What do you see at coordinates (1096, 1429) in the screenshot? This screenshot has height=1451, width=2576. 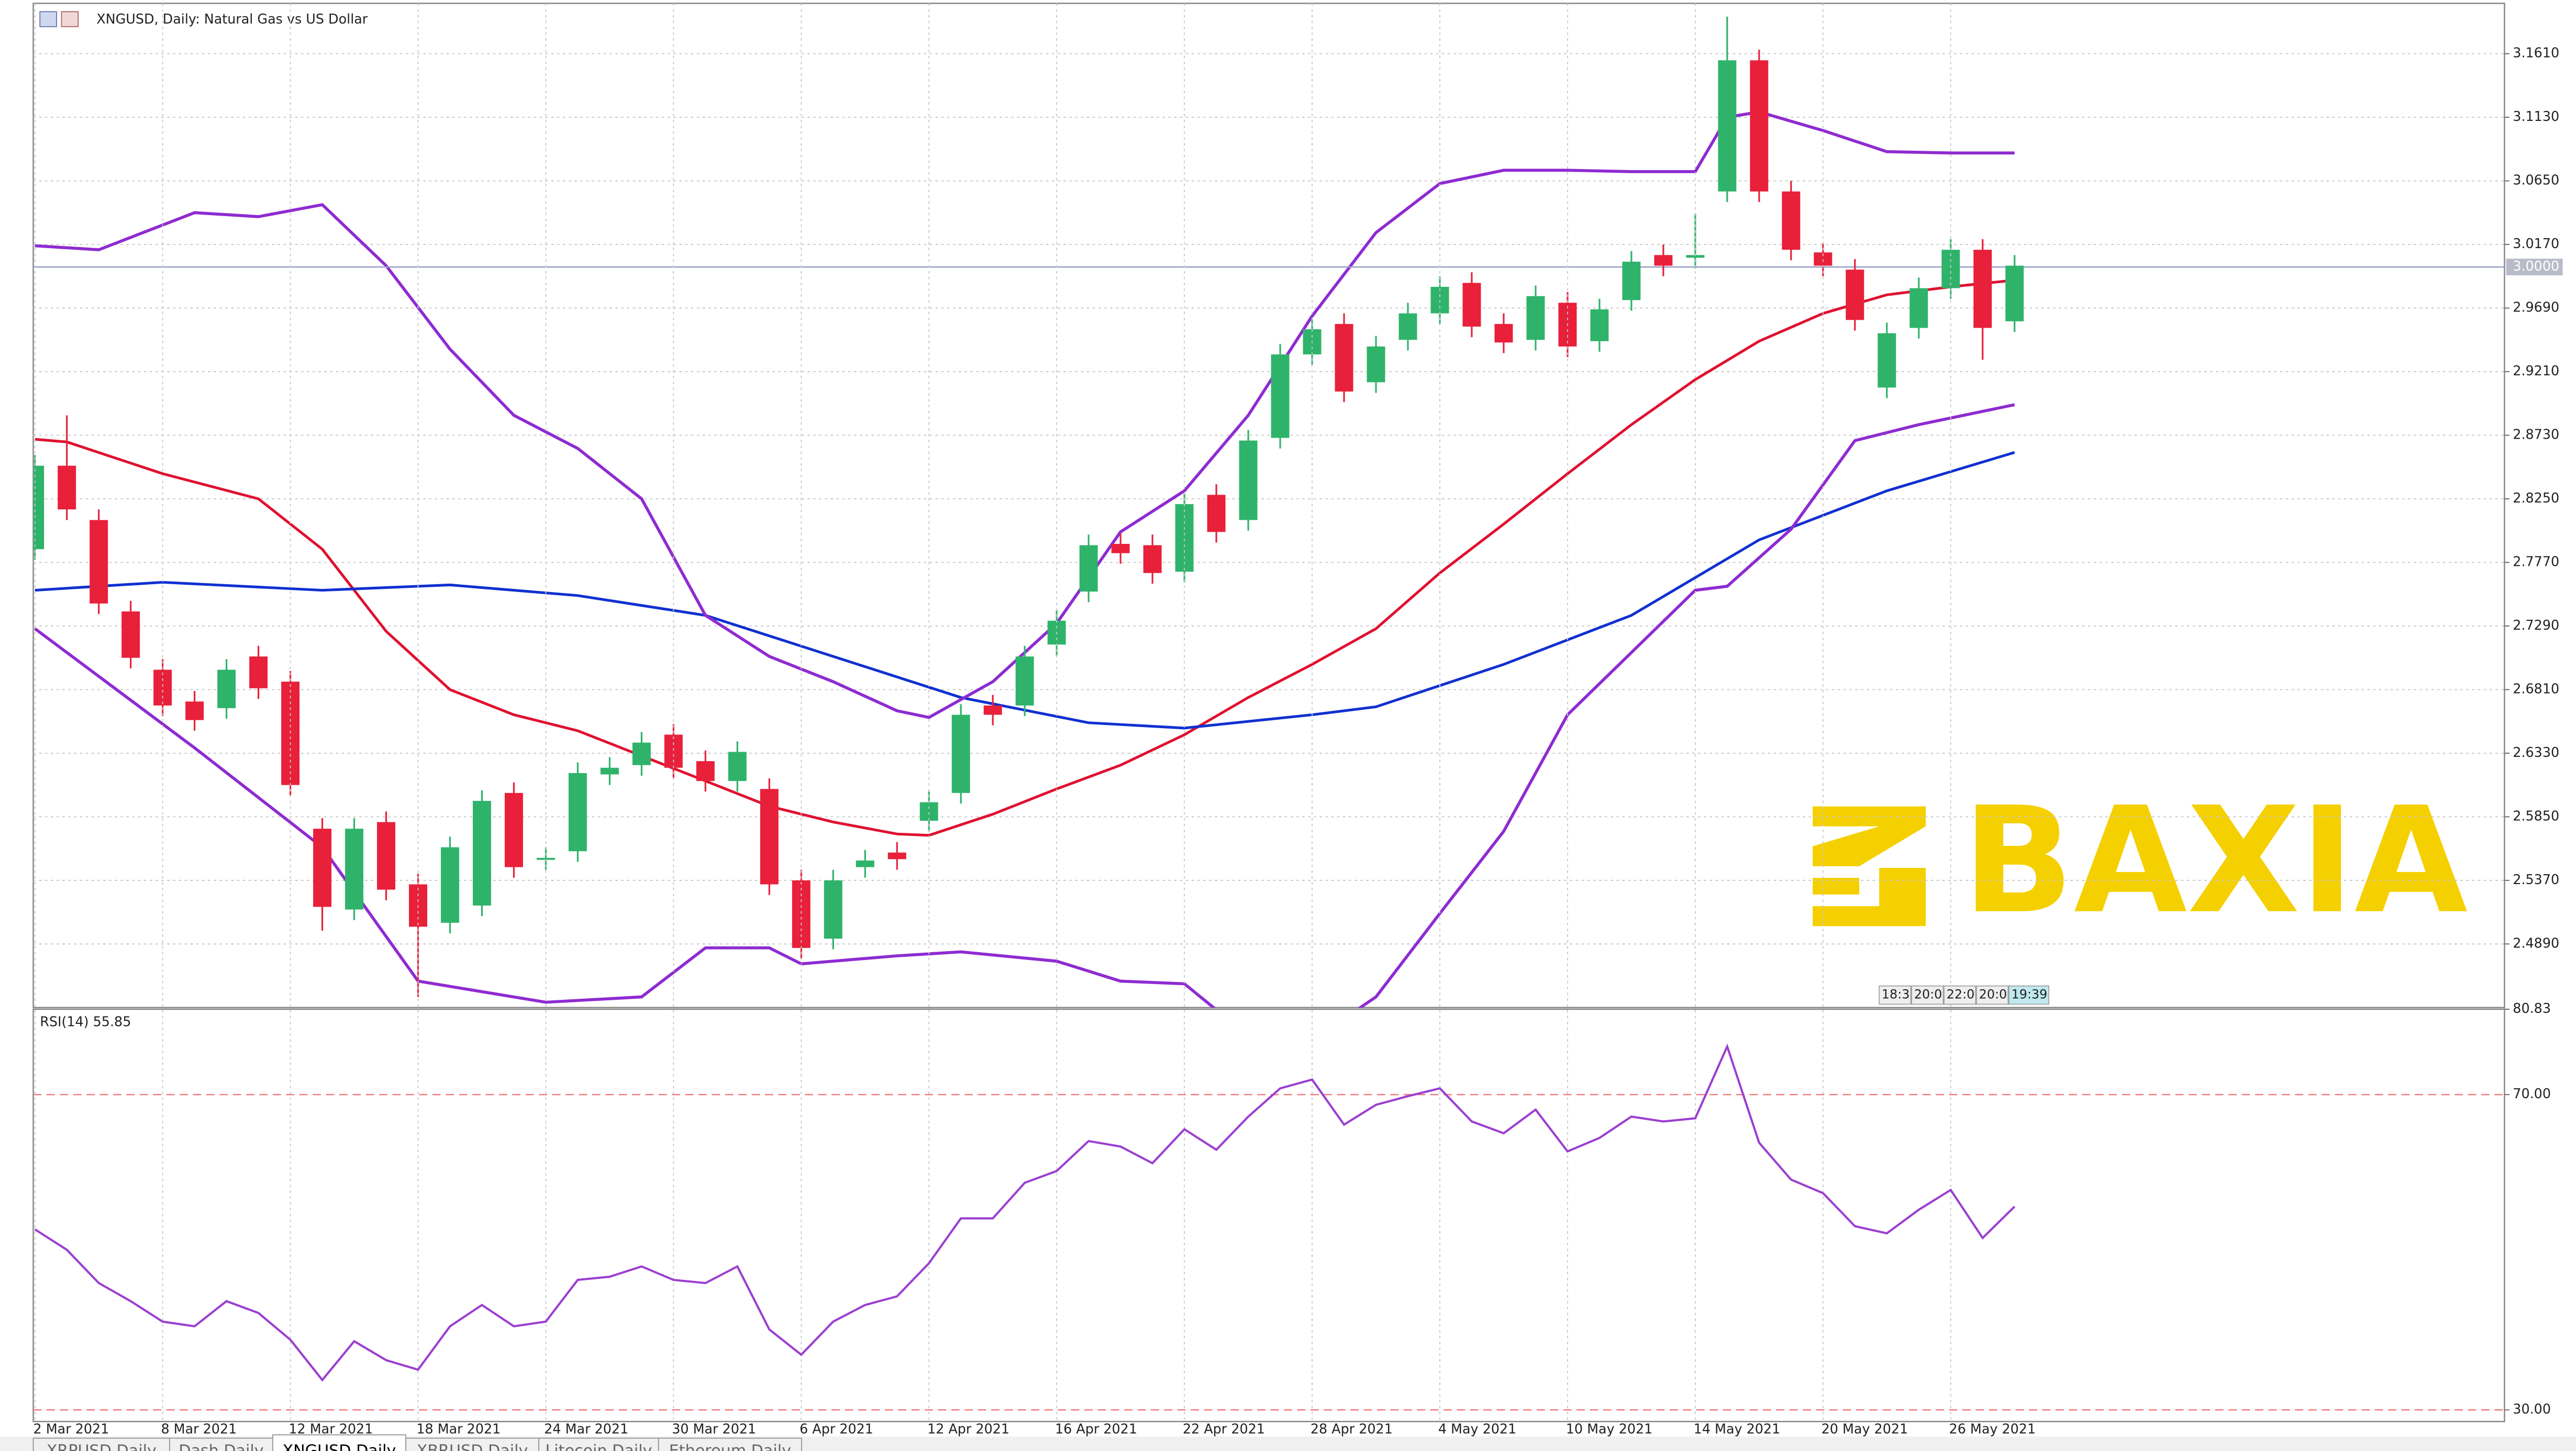 I see `x-tick-label: 16 Apr 2021` at bounding box center [1096, 1429].